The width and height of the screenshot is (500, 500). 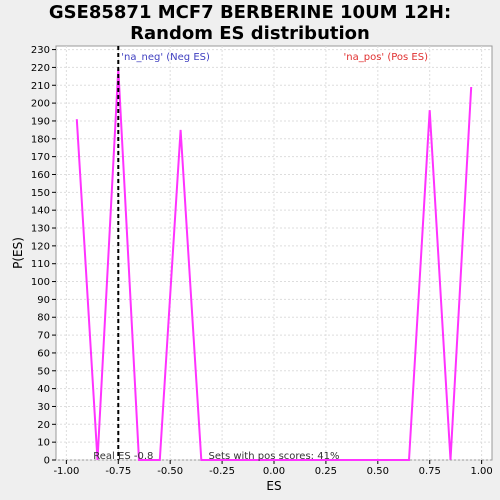 I want to click on y-tick-label: 0, so click(x=47, y=461).